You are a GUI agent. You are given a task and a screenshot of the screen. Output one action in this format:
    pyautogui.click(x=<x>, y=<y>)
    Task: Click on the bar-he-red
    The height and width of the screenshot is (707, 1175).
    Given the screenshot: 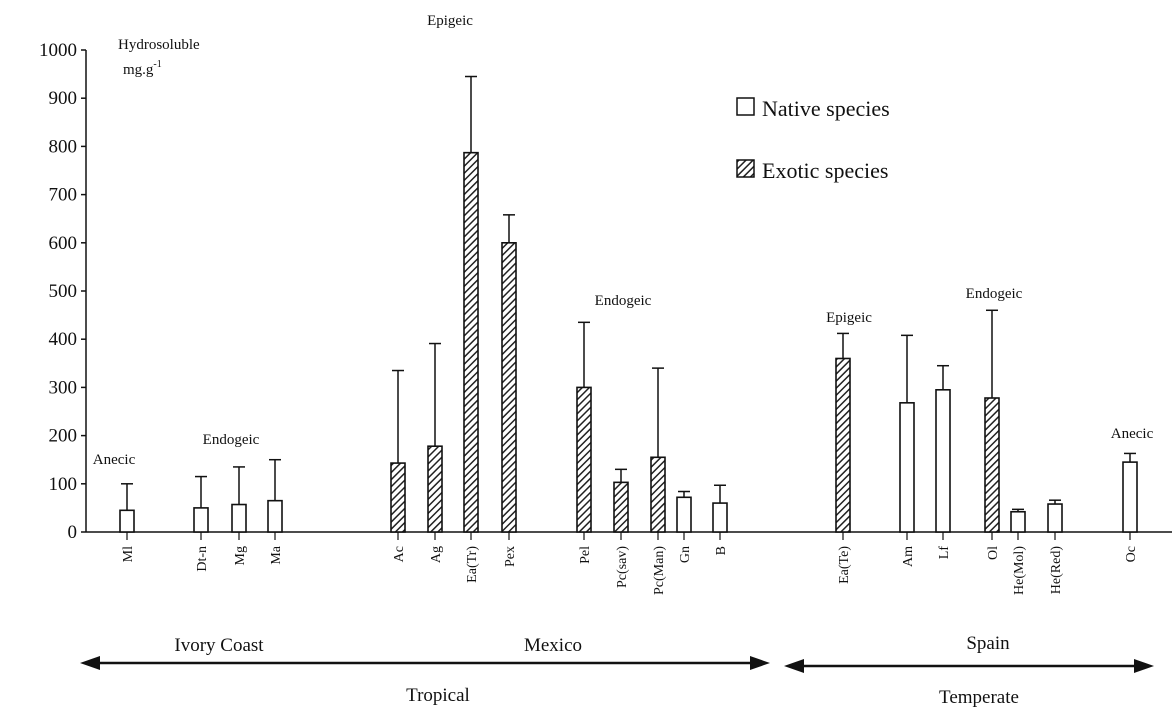 What is the action you would take?
    pyautogui.click(x=1055, y=518)
    